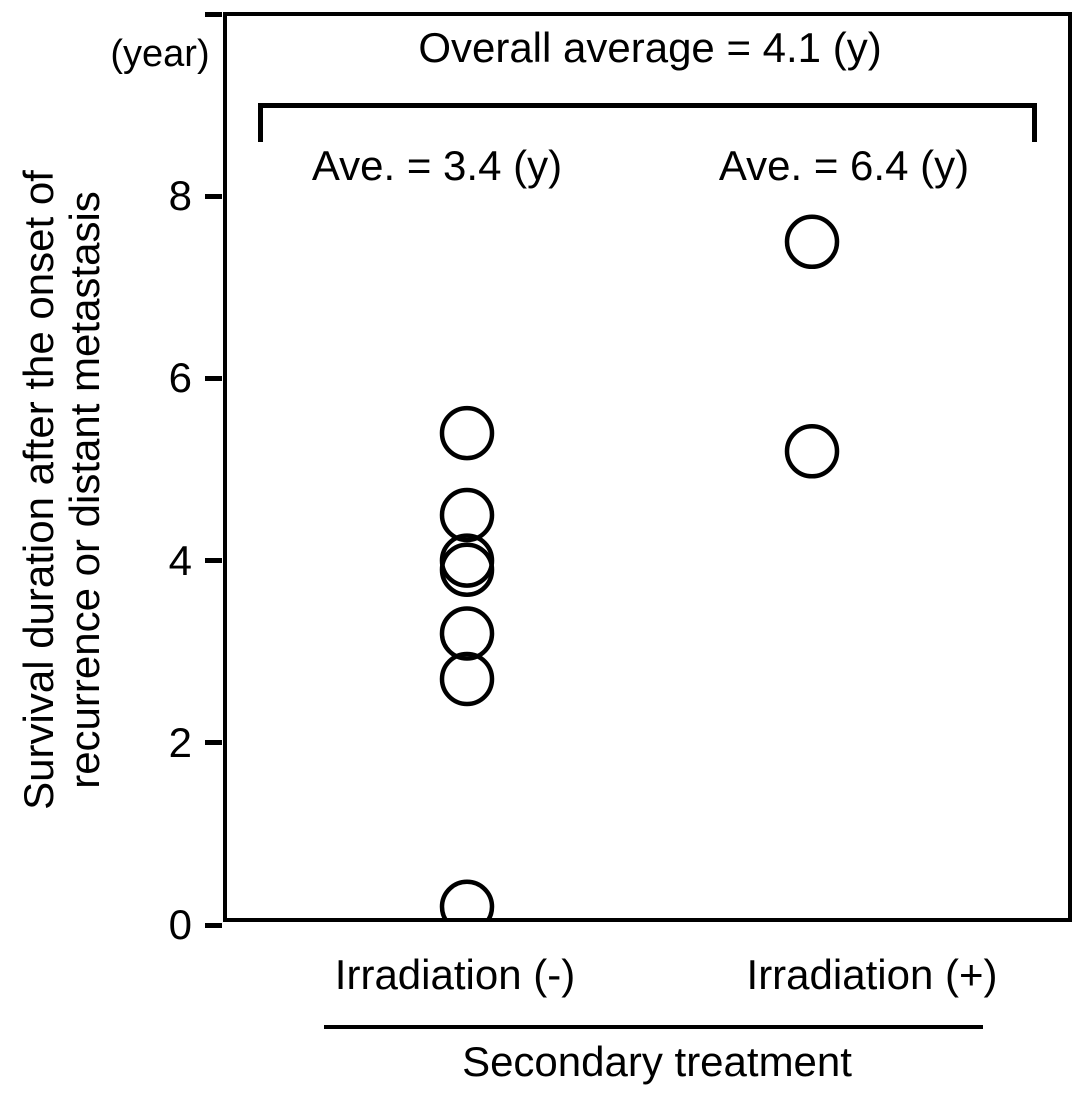  What do you see at coordinates (657, 1061) in the screenshot?
I see `x-axis-title: Secondary treatment` at bounding box center [657, 1061].